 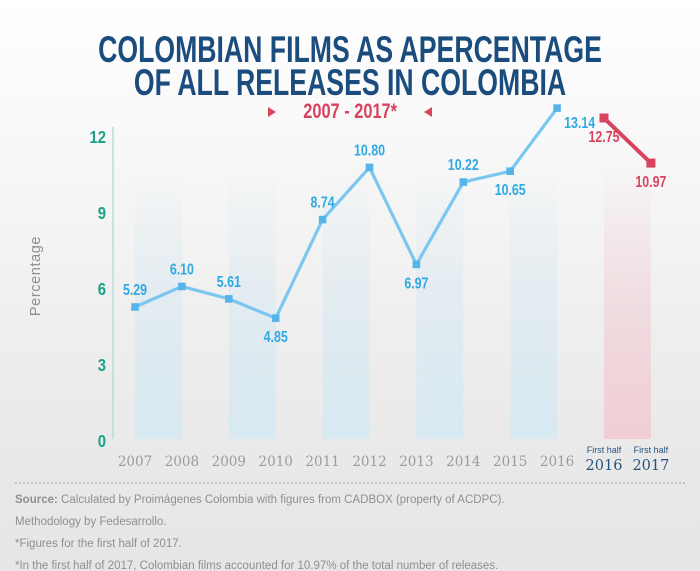 What do you see at coordinates (557, 462) in the screenshot?
I see `x-tick-label: 2016` at bounding box center [557, 462].